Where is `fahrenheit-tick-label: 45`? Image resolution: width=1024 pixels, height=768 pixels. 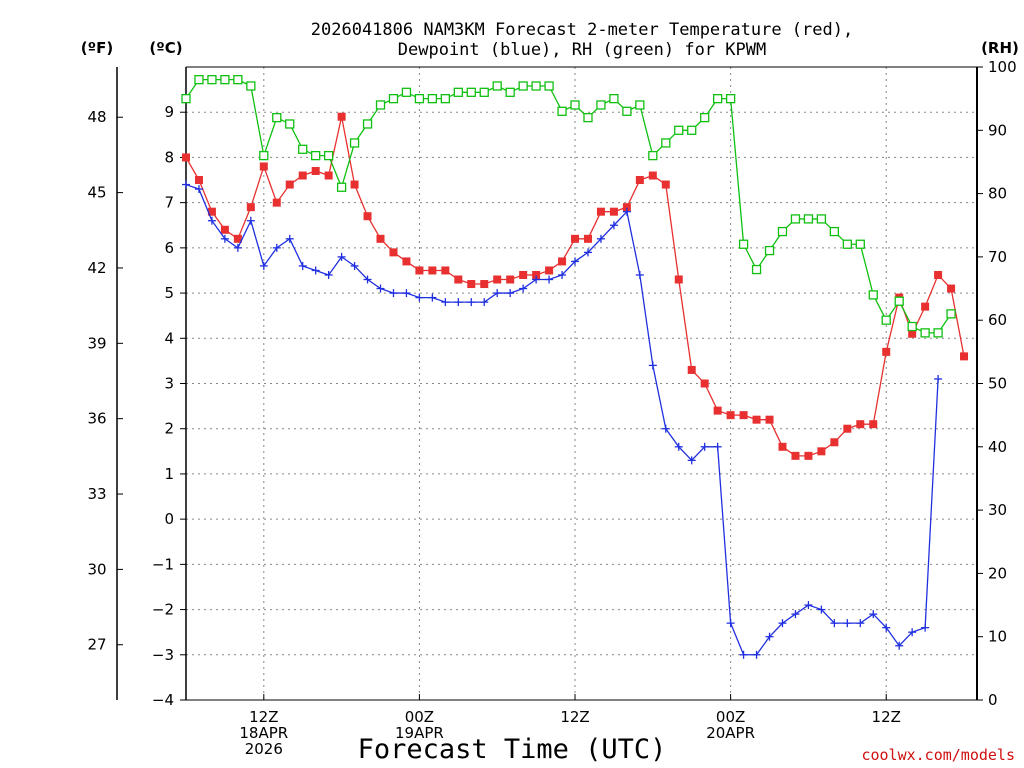
fahrenheit-tick-label: 45 is located at coordinates (96, 193).